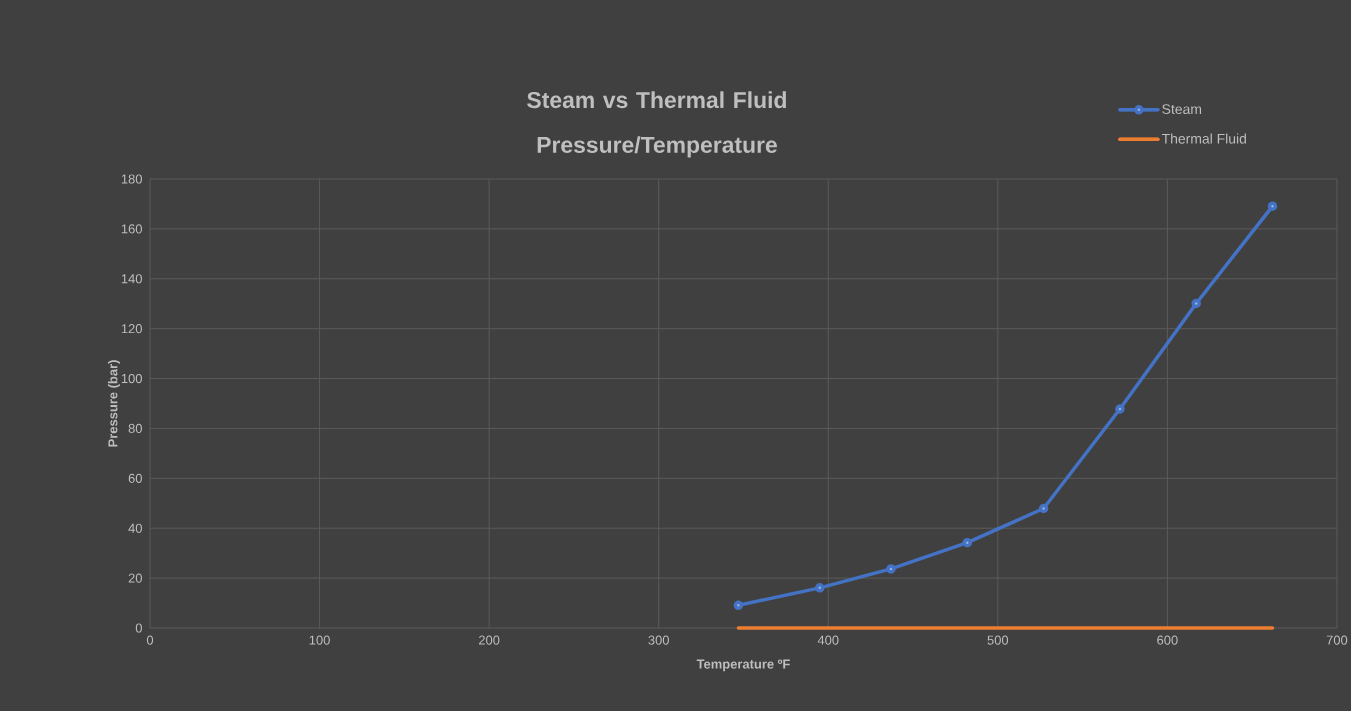  Describe the element at coordinates (114, 403) in the screenshot. I see `y-axis-title: Pressure (bar)` at that location.